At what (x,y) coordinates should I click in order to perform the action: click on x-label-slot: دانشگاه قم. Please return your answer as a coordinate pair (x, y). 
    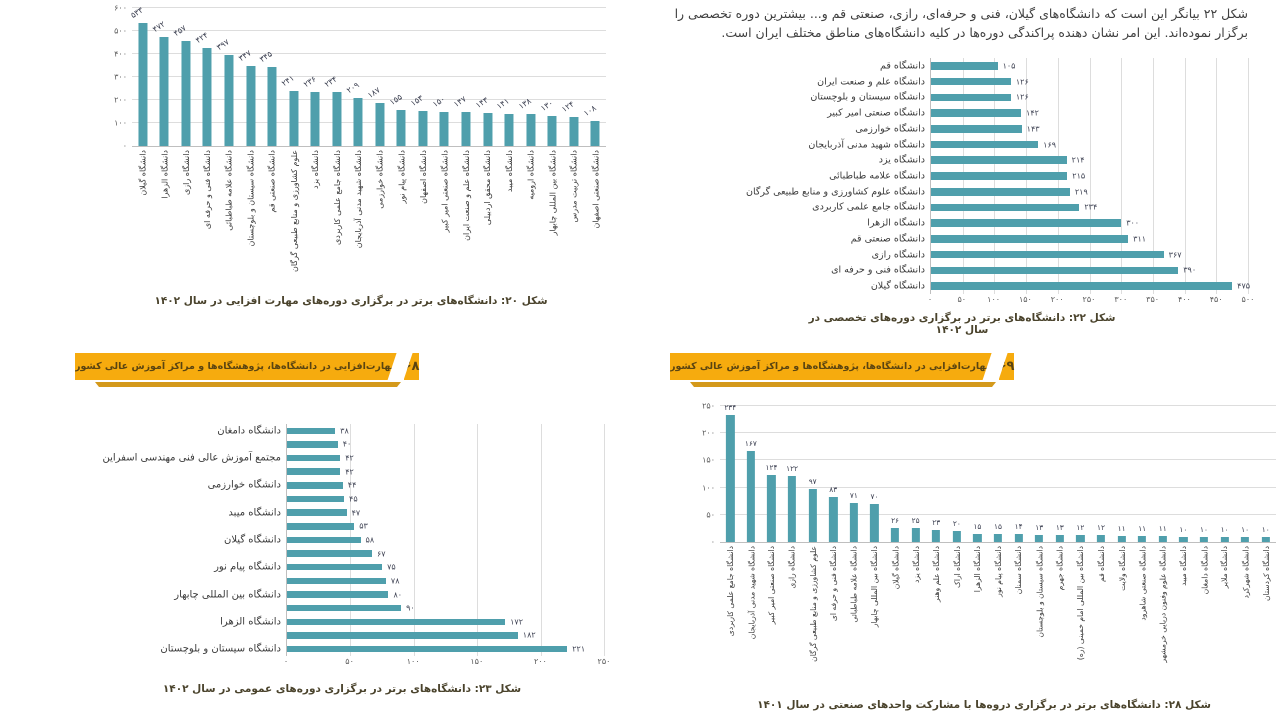
    Looking at the image, I should click on (1101, 616).